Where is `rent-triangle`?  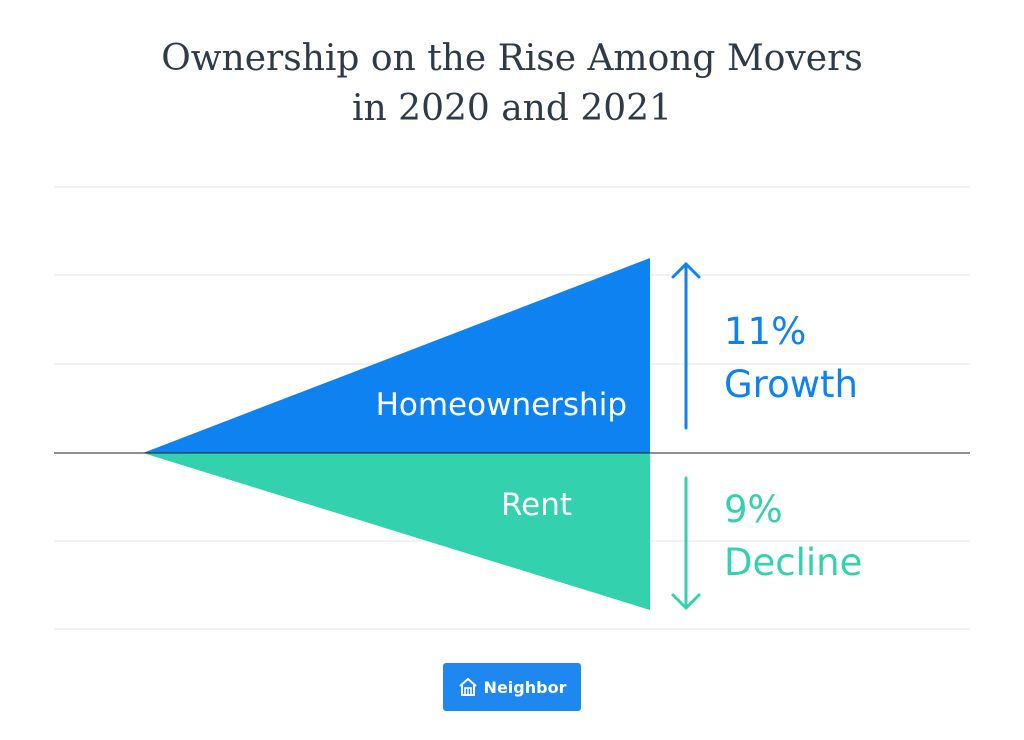 rent-triangle is located at coordinates (396, 531).